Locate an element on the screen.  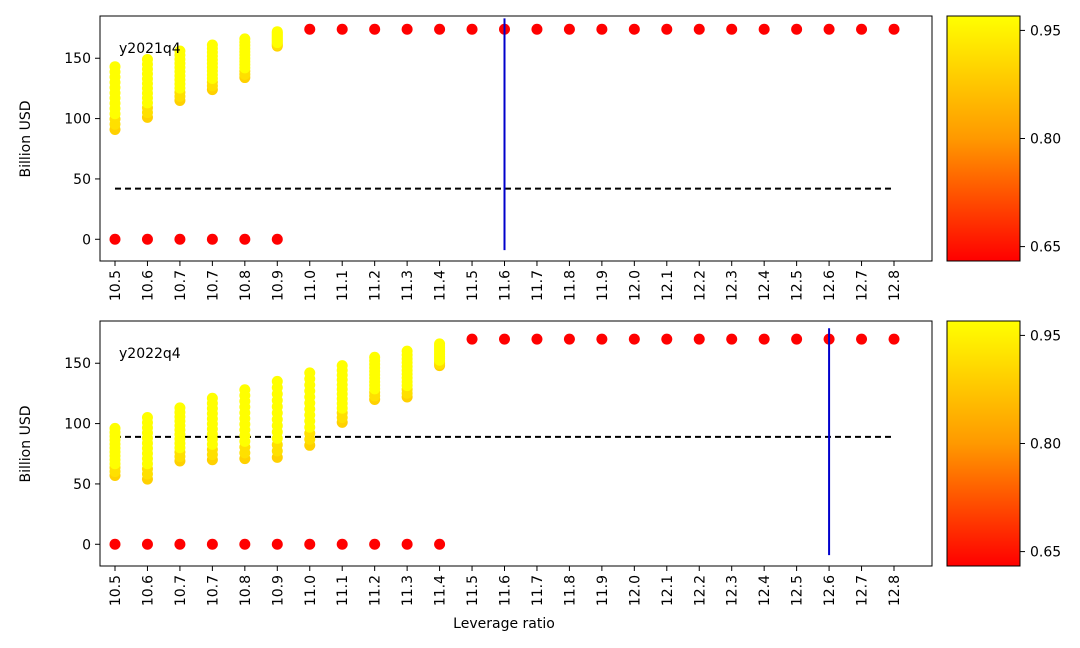
x-tick-label: 10.6 is located at coordinates (148, 590).